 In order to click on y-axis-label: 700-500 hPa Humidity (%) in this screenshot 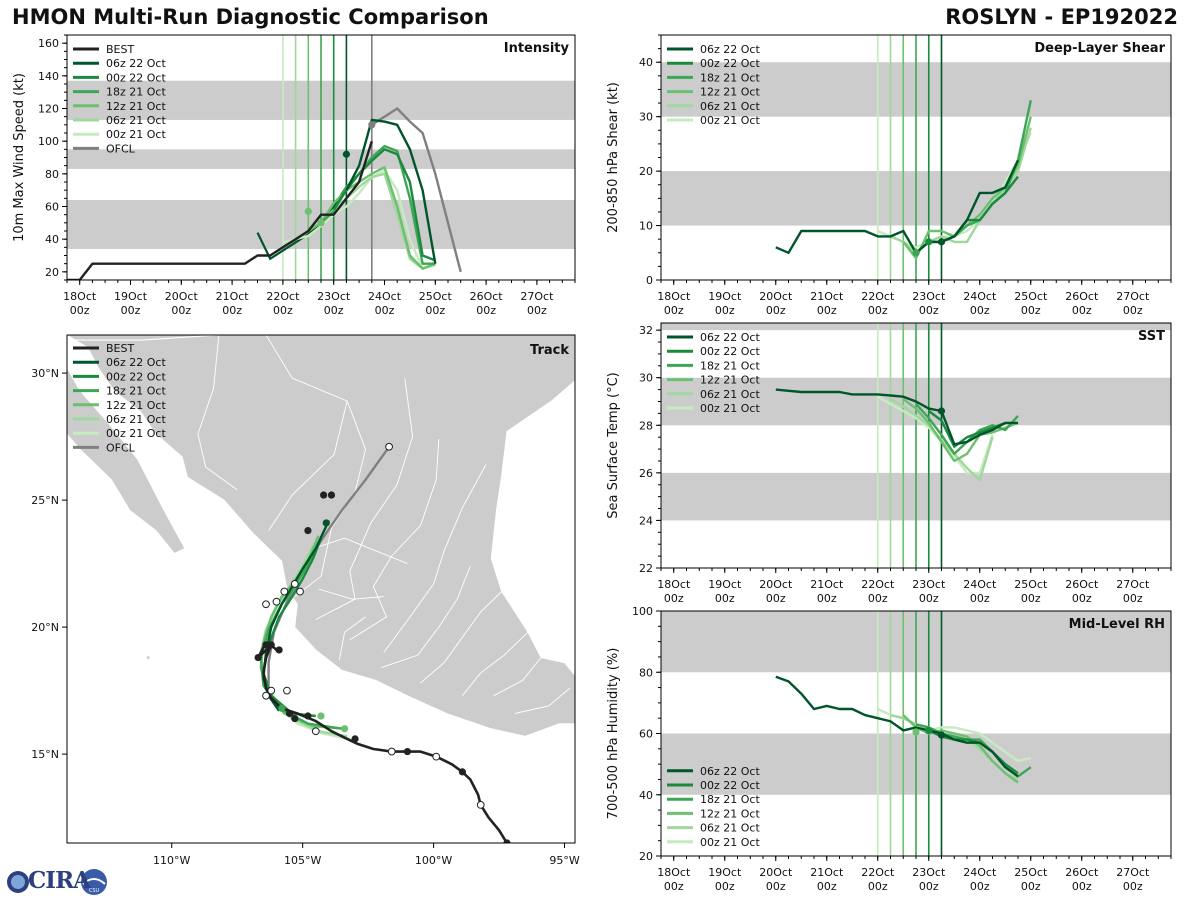, I will do `click(613, 734)`.